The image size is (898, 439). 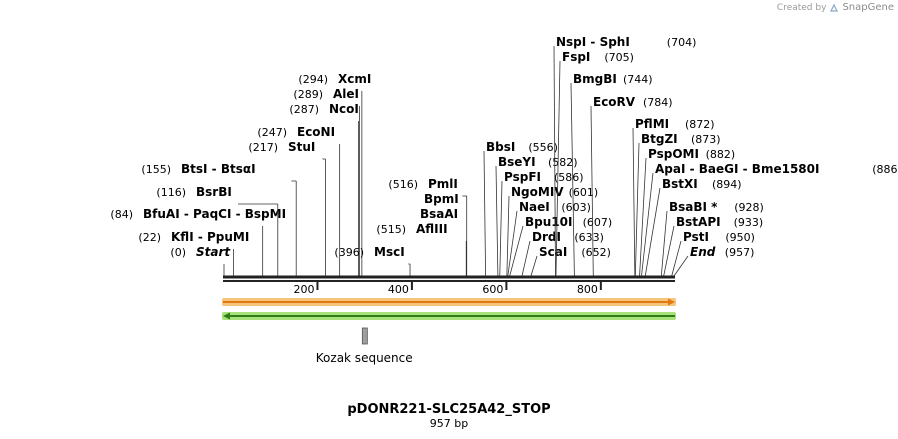 I want to click on construct-length: 957 bp, so click(x=449, y=423).